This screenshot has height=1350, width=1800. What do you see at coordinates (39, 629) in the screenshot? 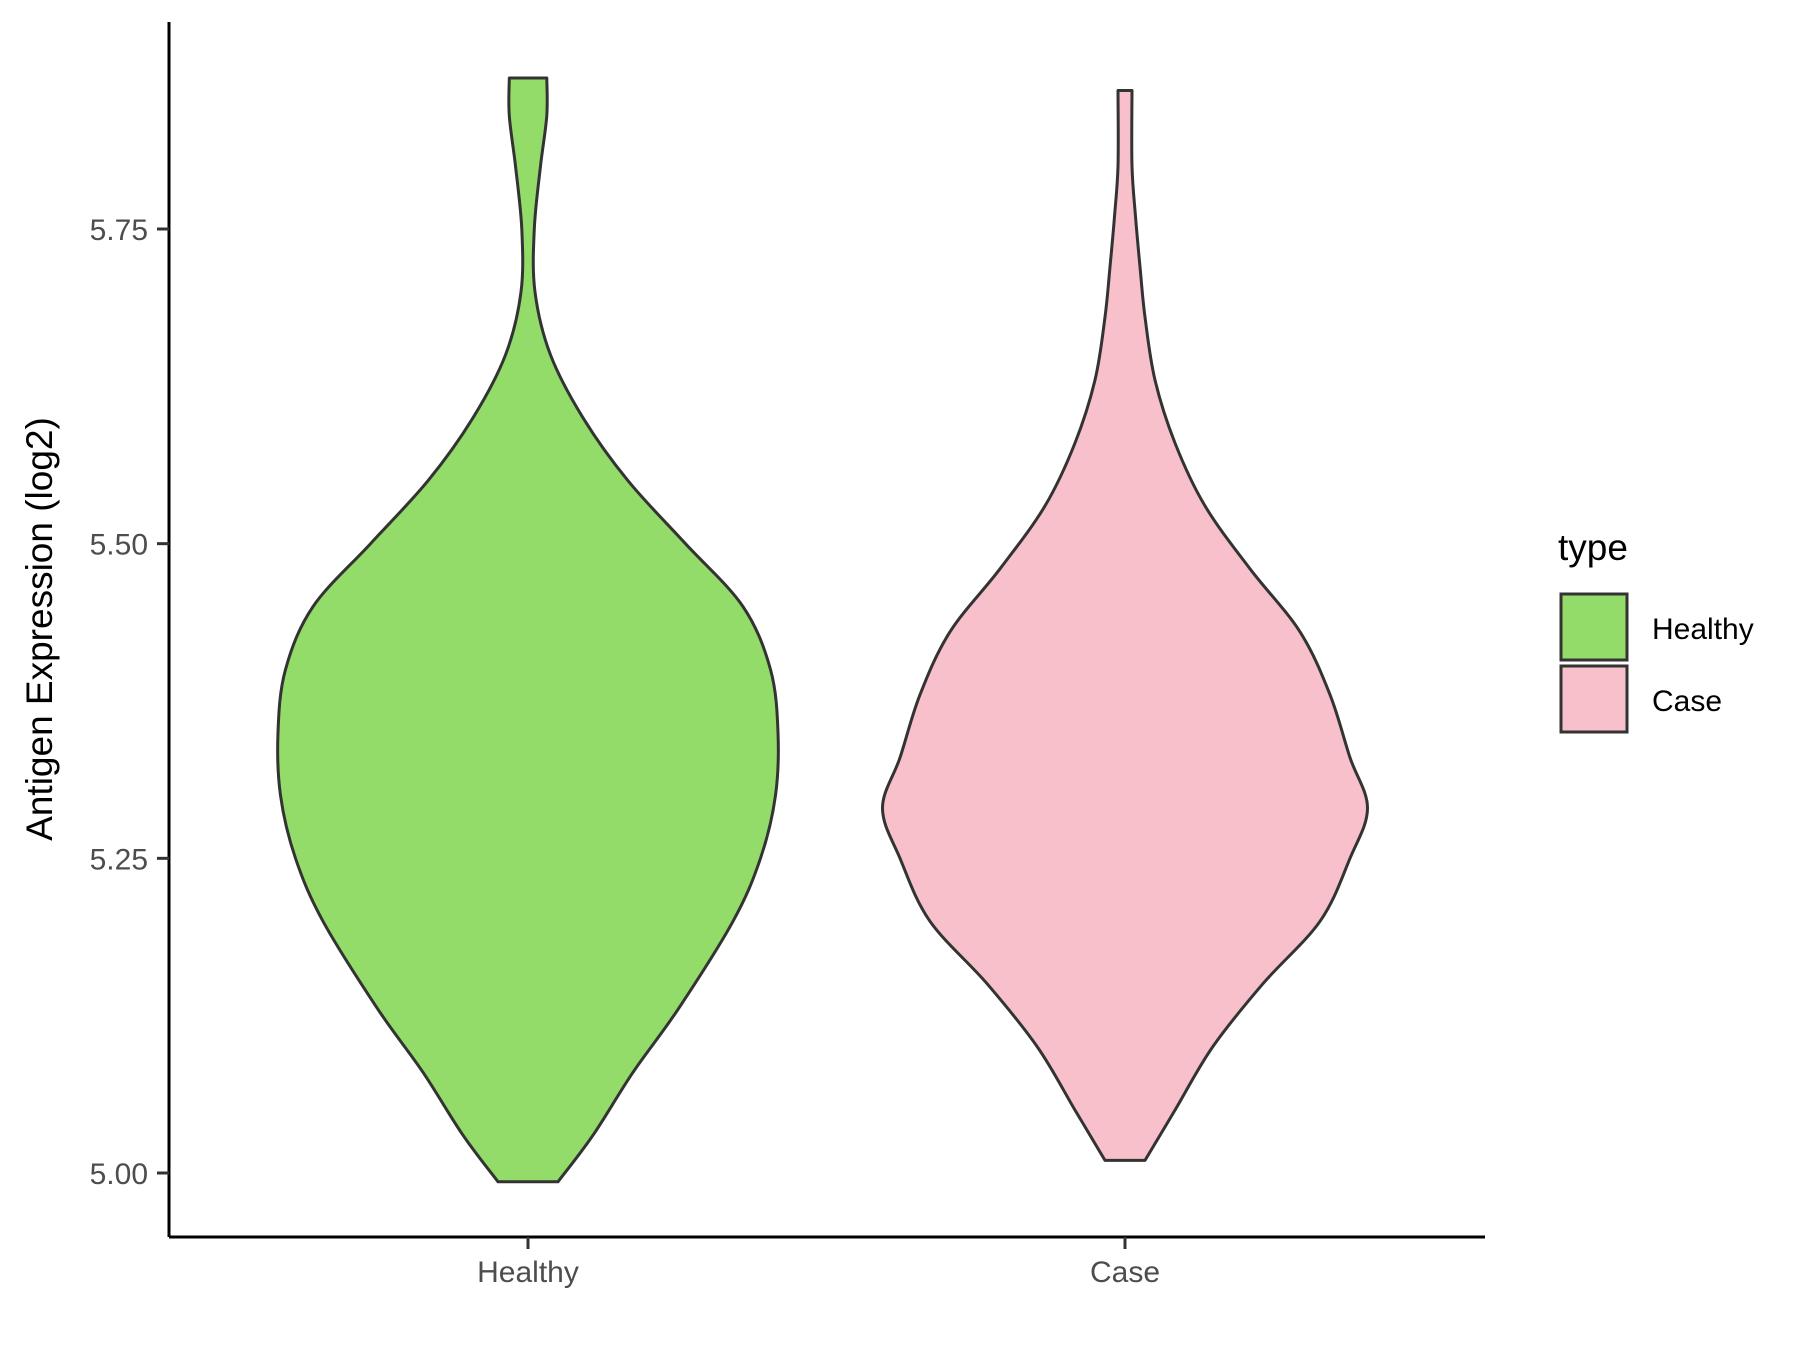
I see `y-axis-title: Antigen Expression (log2)` at bounding box center [39, 629].